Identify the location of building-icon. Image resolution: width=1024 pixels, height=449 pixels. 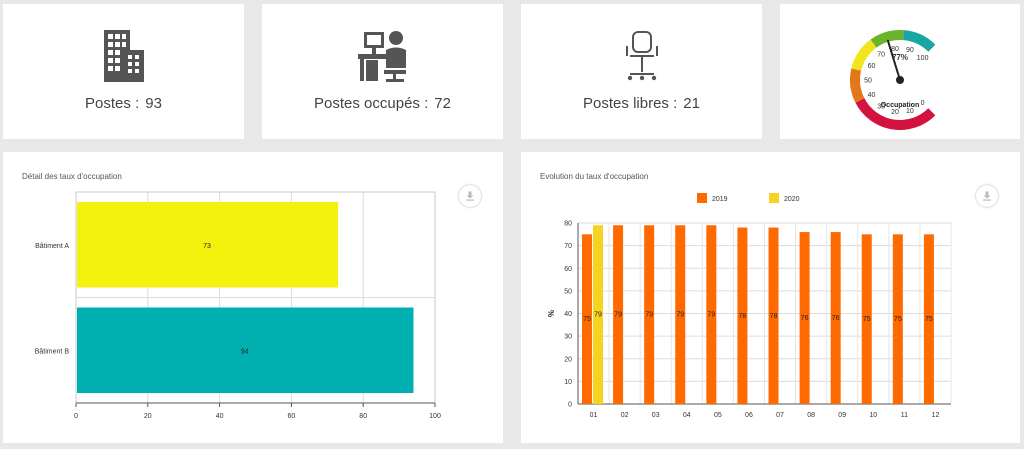
(123, 56).